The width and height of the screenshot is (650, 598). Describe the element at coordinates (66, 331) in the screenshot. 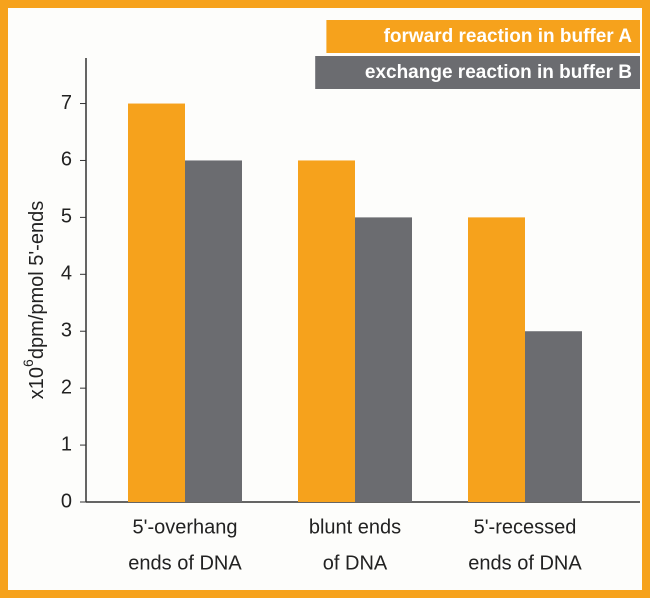

I see `y-tick-label: 3` at that location.